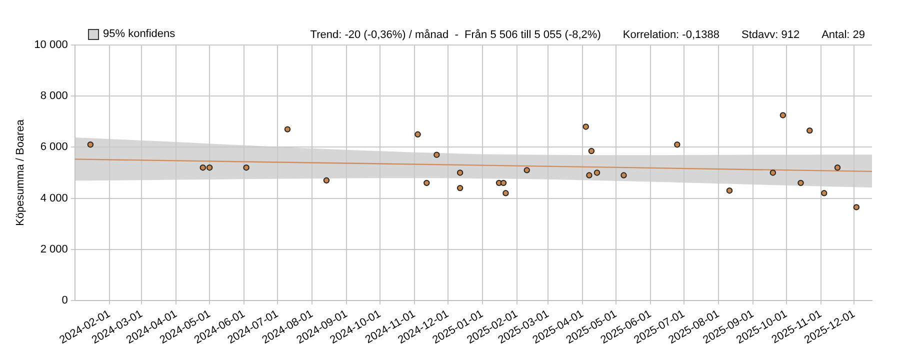 The image size is (900, 350). I want to click on y-tick-label: 8 000, so click(54, 96).